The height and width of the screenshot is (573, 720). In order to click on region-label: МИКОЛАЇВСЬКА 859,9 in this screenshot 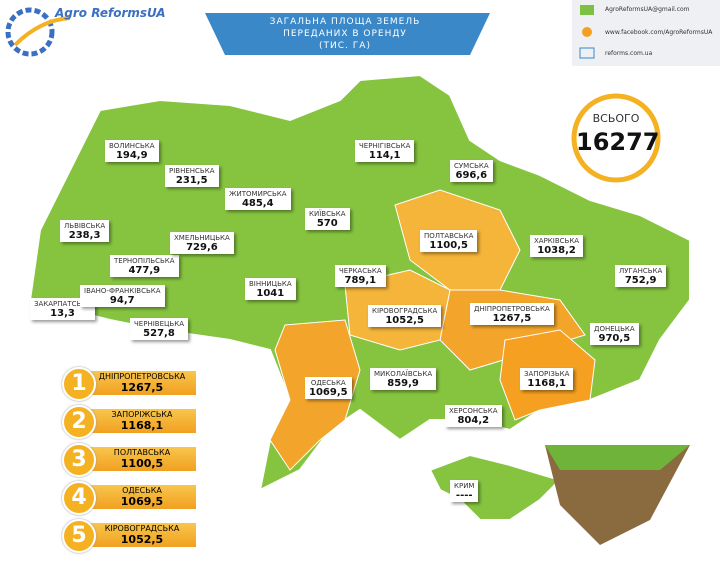, I will do `click(403, 379)`.